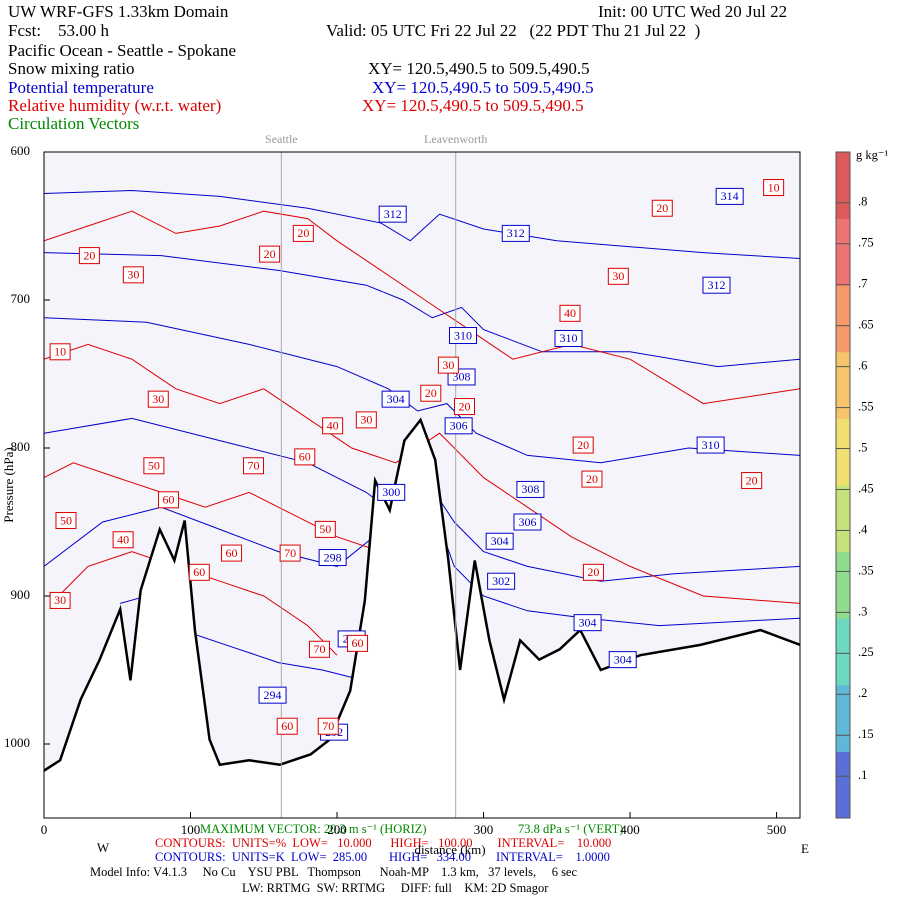 Image resolution: width=900 pixels, height=900 pixels. What do you see at coordinates (281, 139) in the screenshot?
I see `place-label: Seattle` at bounding box center [281, 139].